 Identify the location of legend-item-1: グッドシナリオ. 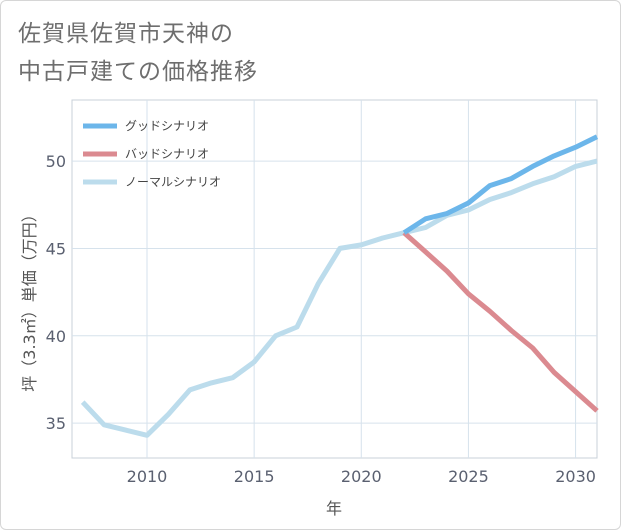
(146, 126).